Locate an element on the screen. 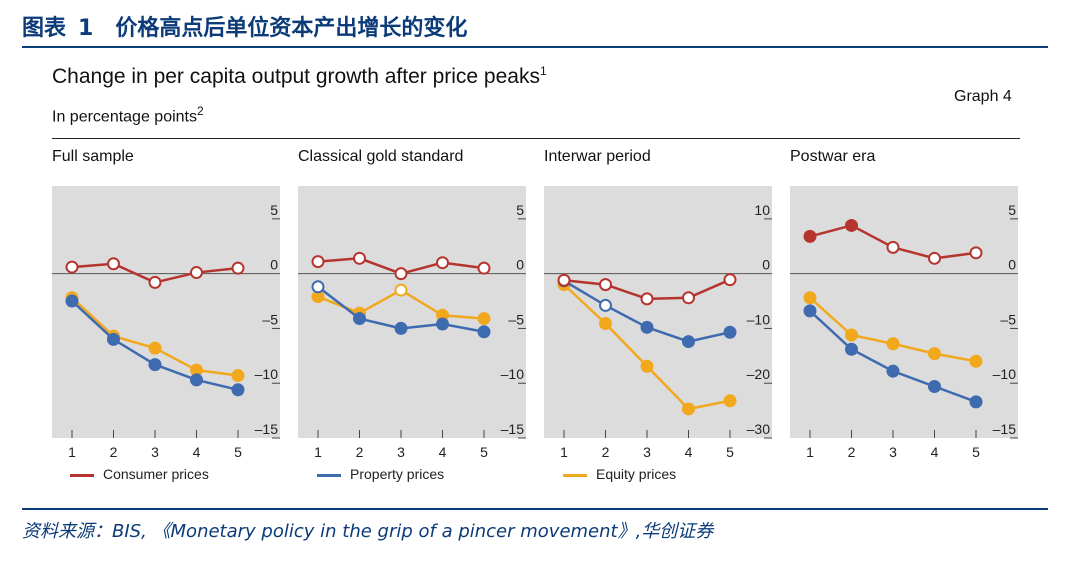 This screenshot has width=1080, height=562. legend-consumer-prices: Consumer prices is located at coordinates (139, 474).